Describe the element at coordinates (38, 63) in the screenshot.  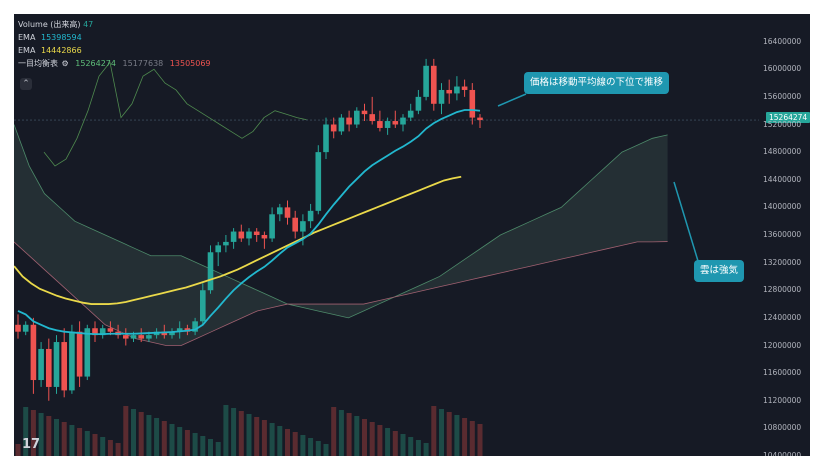
I see `legend-ichimoku-label: 一目均衡表` at that location.